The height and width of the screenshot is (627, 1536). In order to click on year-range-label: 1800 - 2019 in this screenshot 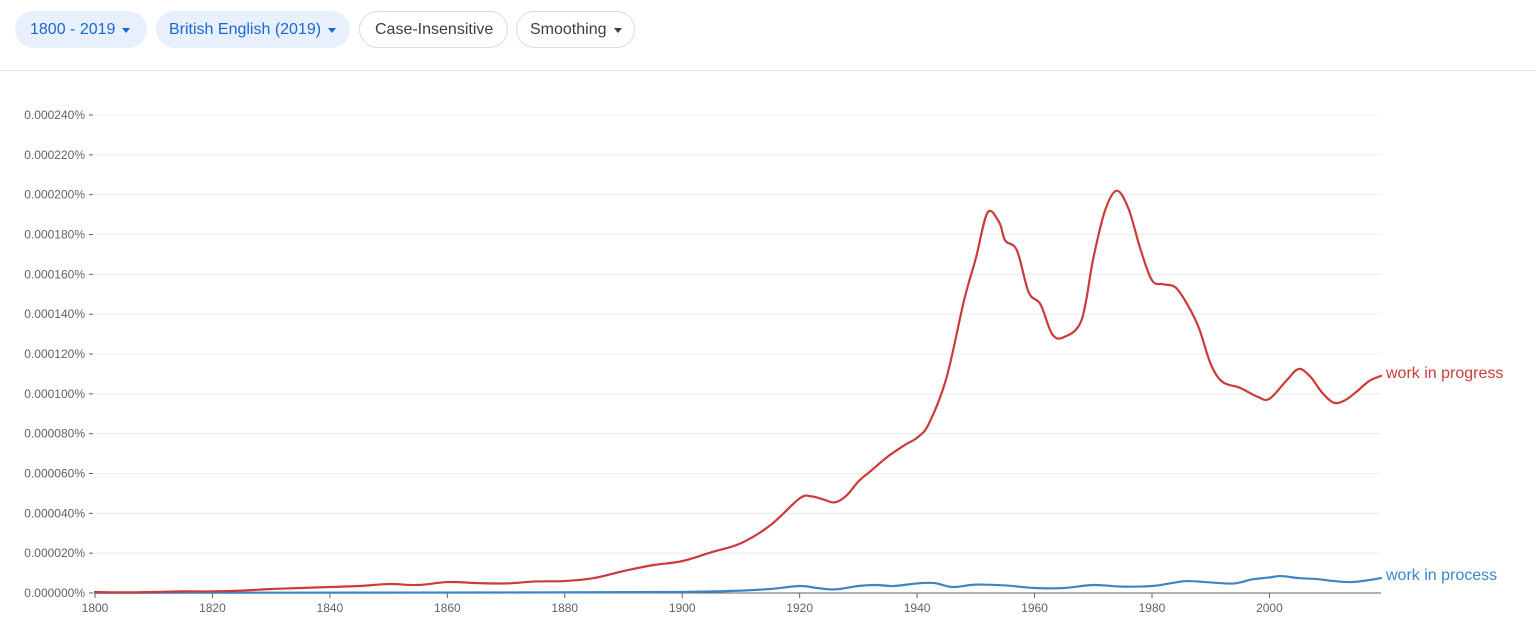, I will do `click(73, 29)`.